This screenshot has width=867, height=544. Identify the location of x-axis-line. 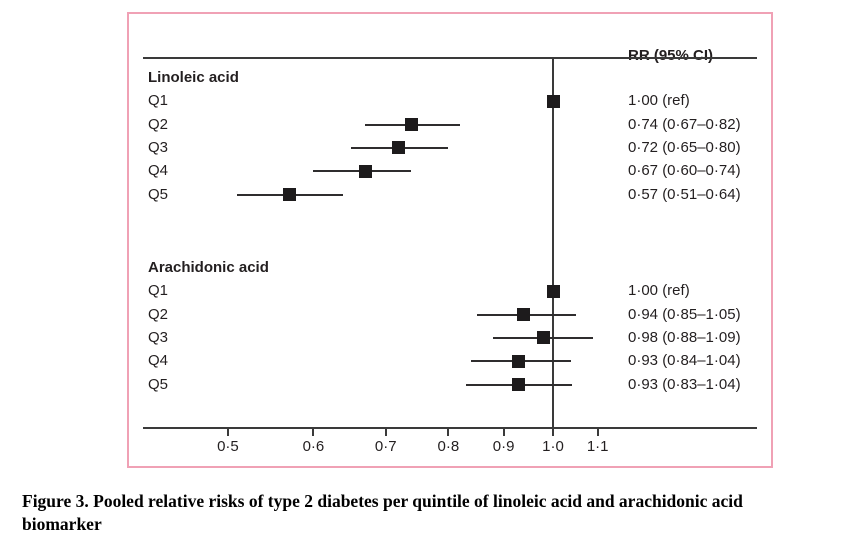
(450, 428).